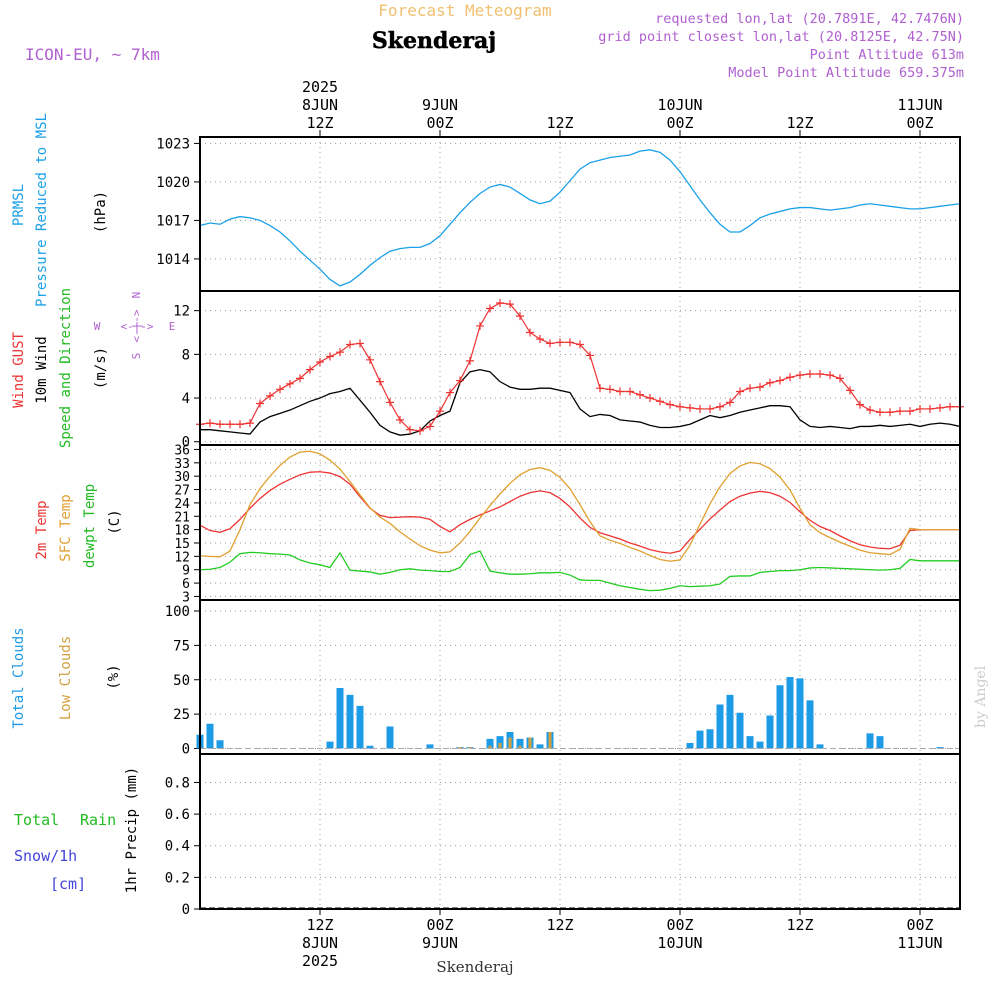 The width and height of the screenshot is (1000, 1000). What do you see at coordinates (434, 41) in the screenshot?
I see `station-name: Skenderaj` at bounding box center [434, 41].